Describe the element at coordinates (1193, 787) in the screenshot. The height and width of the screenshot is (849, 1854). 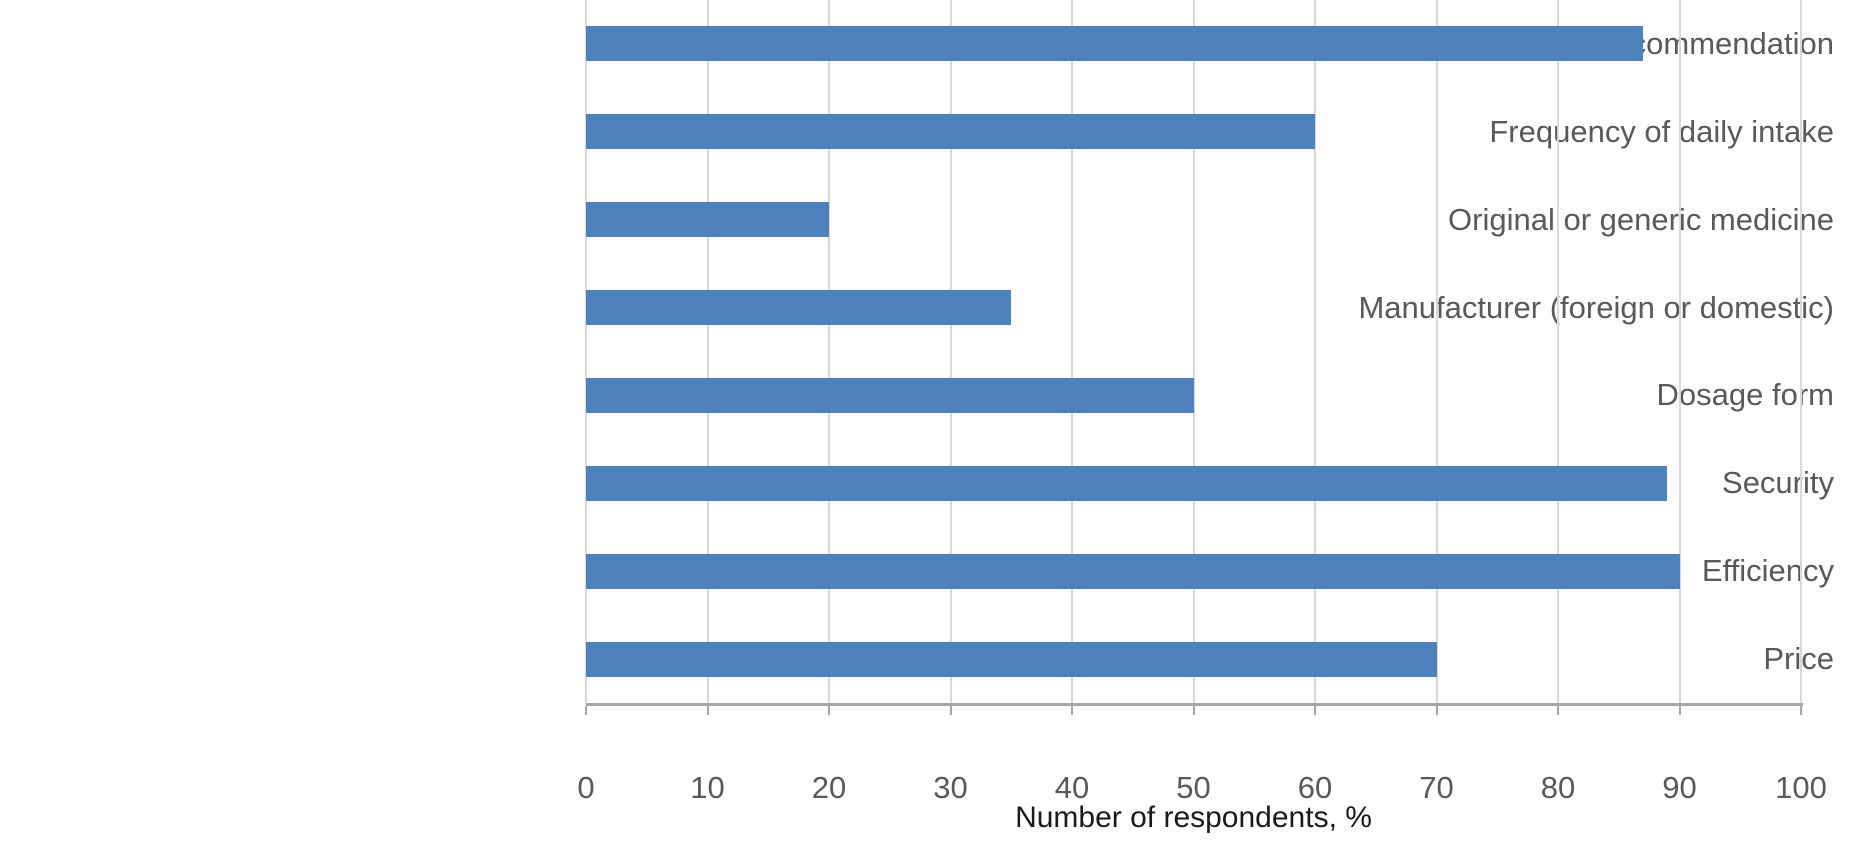
I see `x-tick-label: 50` at that location.